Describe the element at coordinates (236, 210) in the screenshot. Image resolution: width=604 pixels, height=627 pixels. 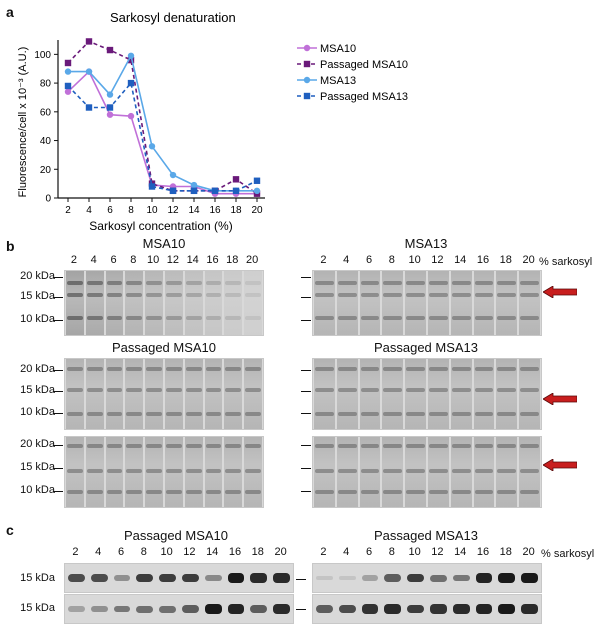
I see `x-tick-label: 18` at that location.